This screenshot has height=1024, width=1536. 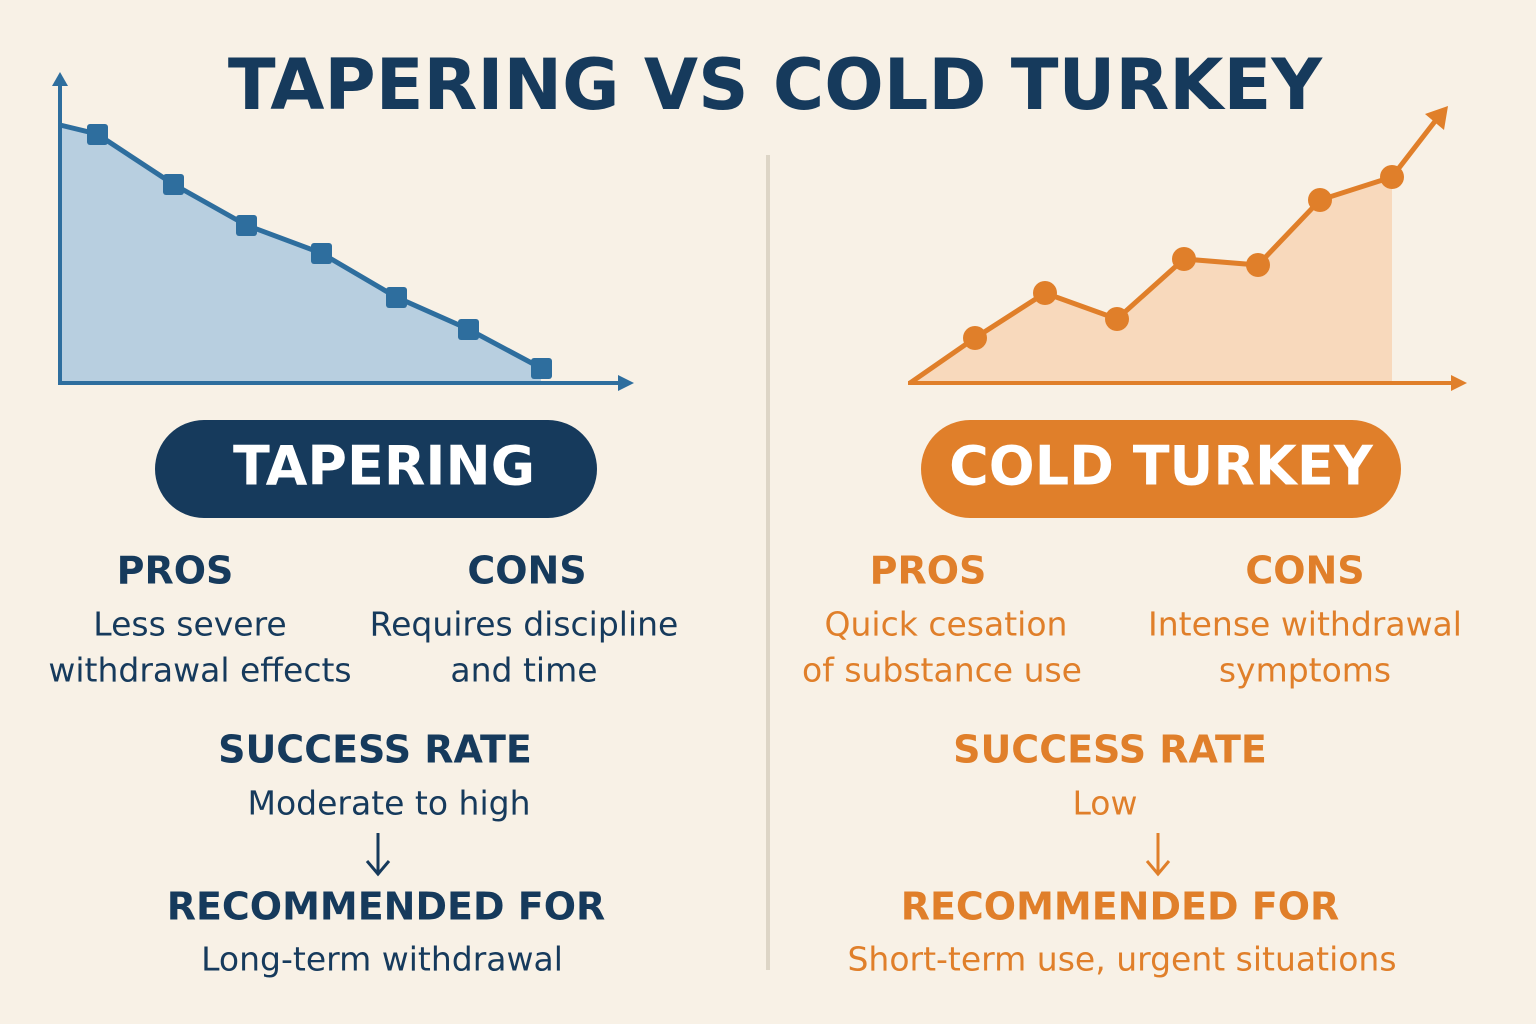 I want to click on success-text: Low, so click(x=1105, y=803).